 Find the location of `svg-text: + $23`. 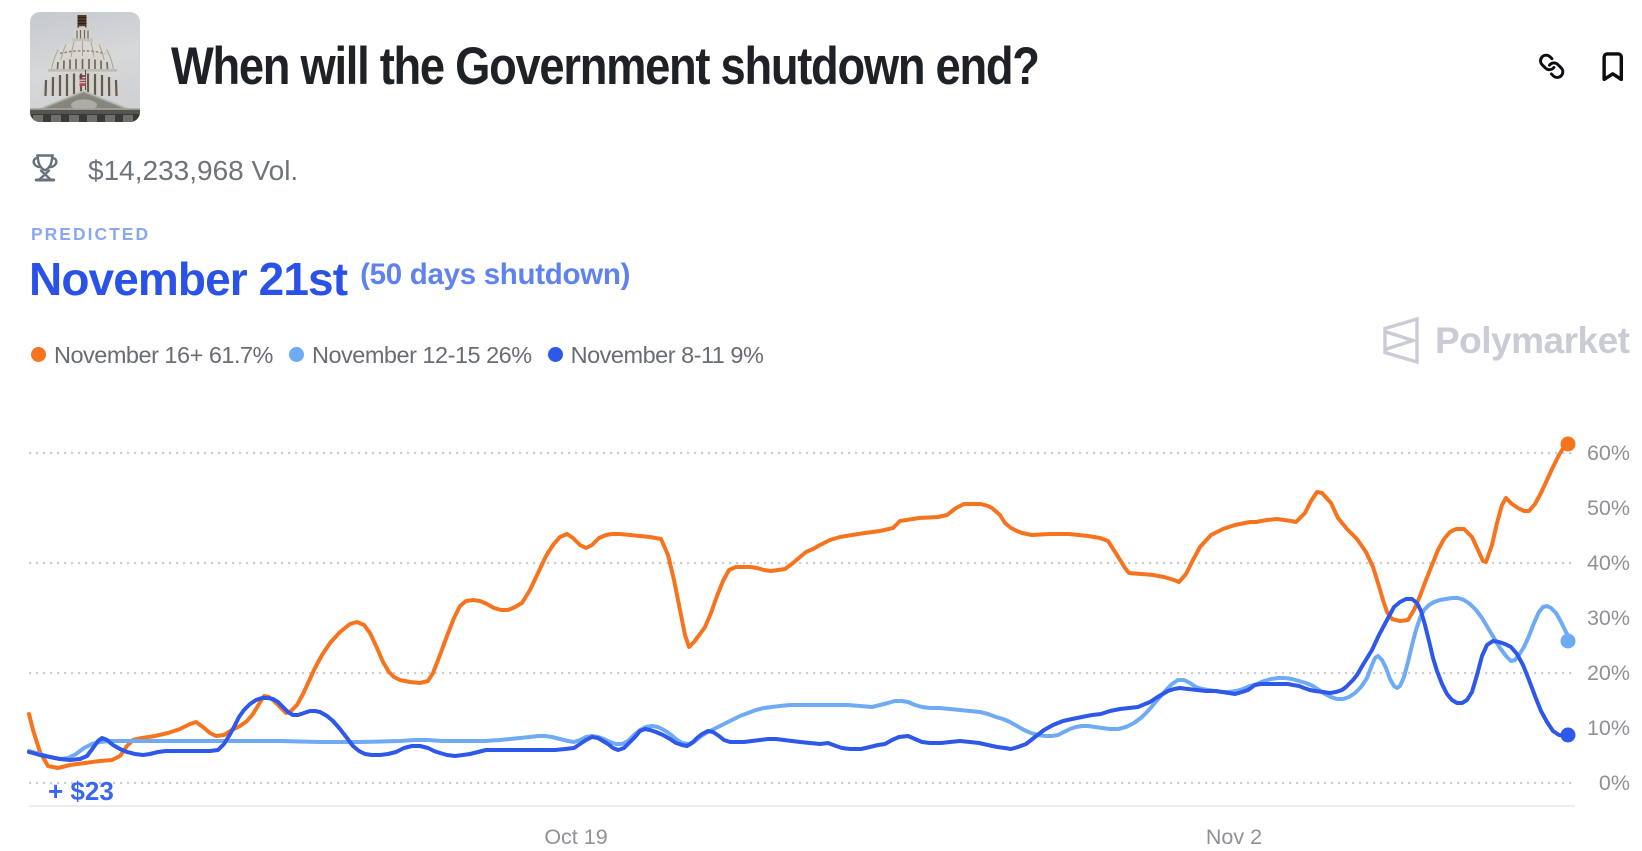

svg-text: + $23 is located at coordinates (81, 791).